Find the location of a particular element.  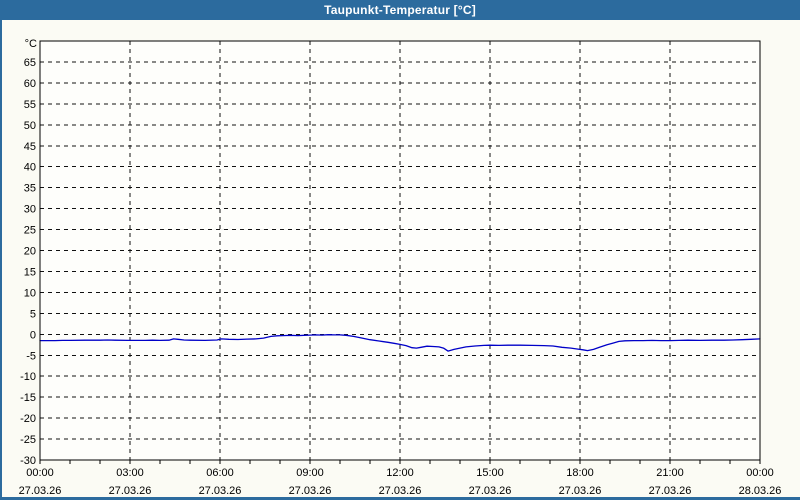

y-axis-label: 5 is located at coordinates (33, 314).